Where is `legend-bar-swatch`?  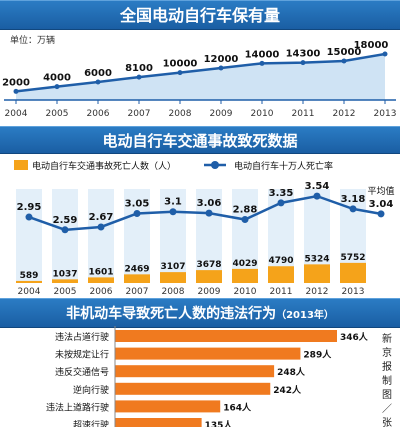
legend-bar-swatch is located at coordinates (21, 165).